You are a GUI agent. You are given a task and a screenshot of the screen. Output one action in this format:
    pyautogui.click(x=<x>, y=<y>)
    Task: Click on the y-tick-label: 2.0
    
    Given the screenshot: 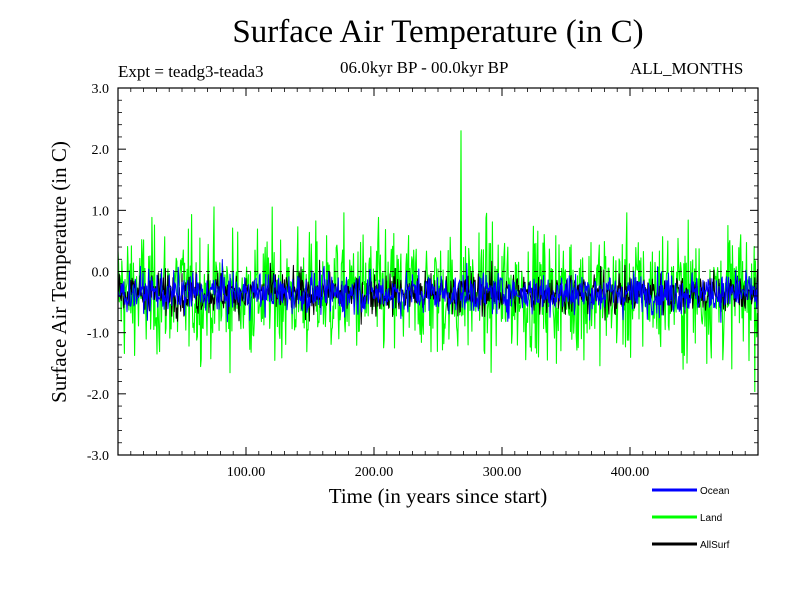 What is the action you would take?
    pyautogui.click(x=101, y=150)
    